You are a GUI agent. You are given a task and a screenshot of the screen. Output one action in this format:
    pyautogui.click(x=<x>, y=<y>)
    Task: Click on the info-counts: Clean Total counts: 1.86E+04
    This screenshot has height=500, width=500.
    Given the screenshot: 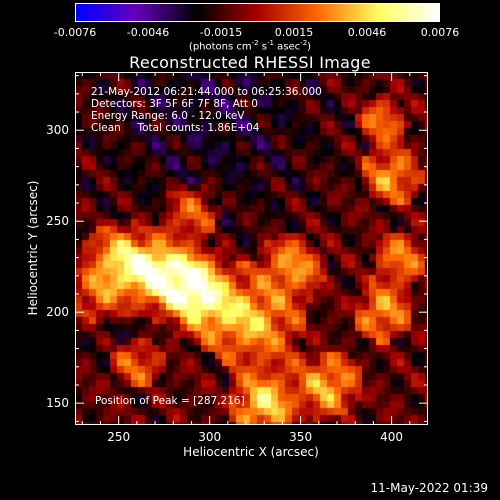 What is the action you would take?
    pyautogui.click(x=175, y=128)
    